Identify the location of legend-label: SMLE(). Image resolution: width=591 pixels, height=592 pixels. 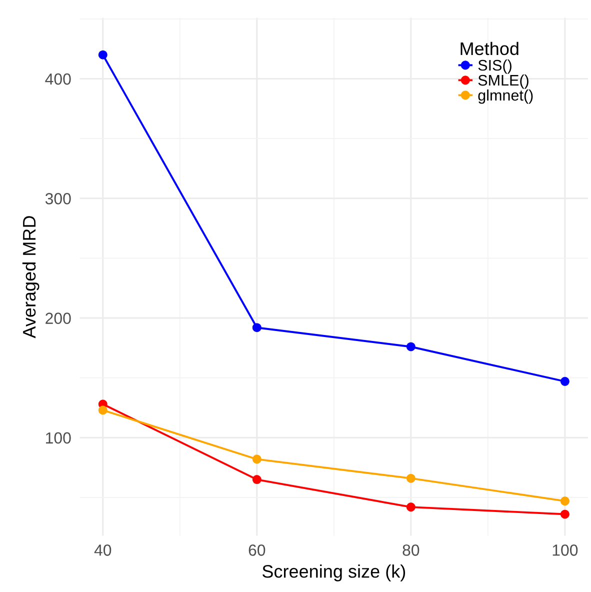
(503, 81).